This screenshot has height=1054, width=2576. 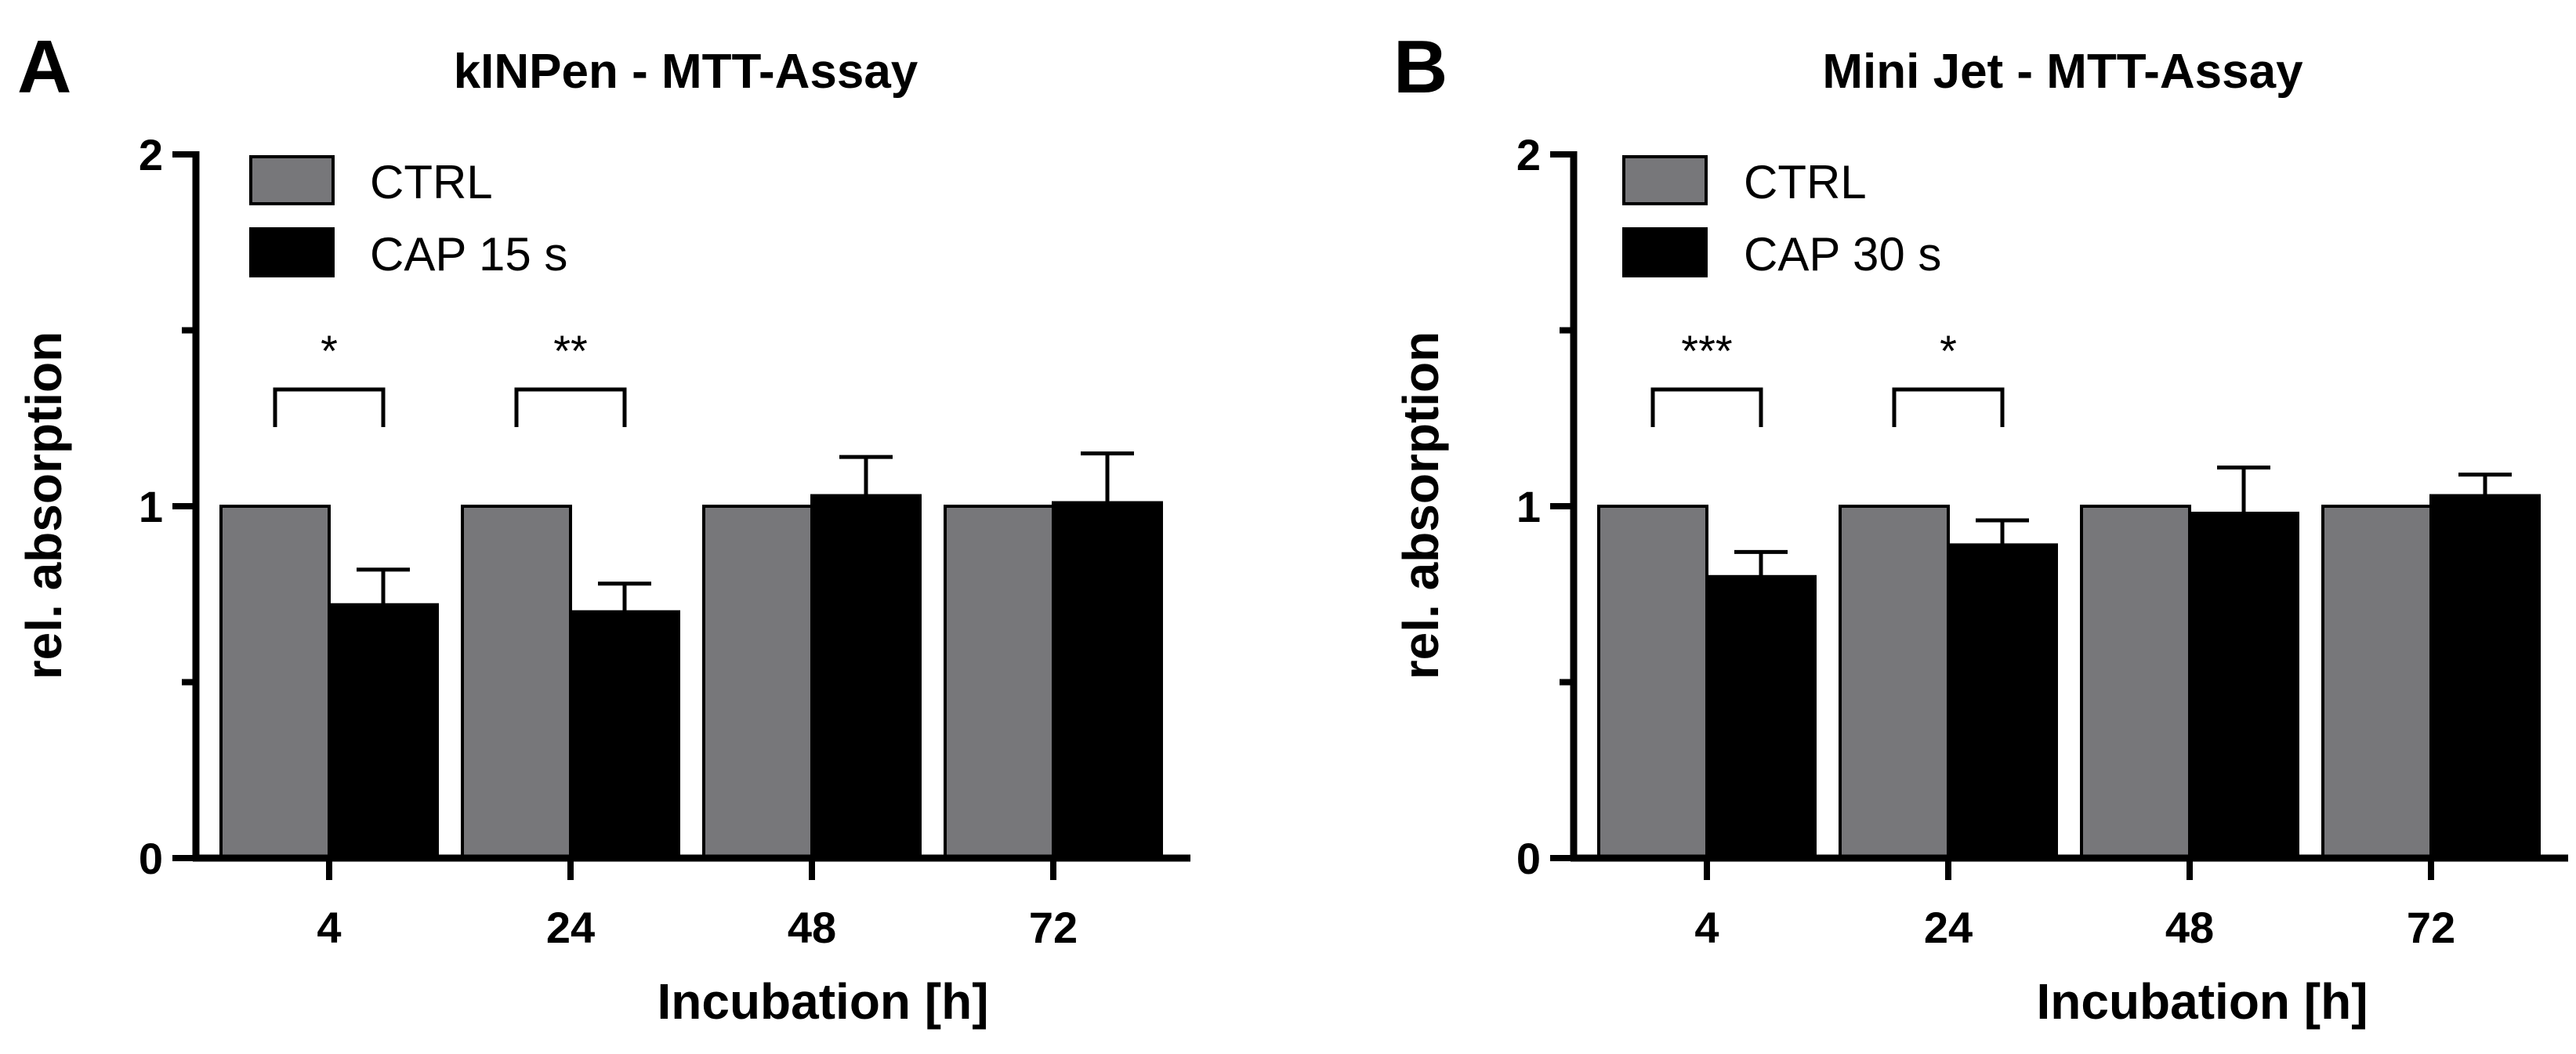 What do you see at coordinates (1420, 67) in the screenshot?
I see `panel-letter: B` at bounding box center [1420, 67].